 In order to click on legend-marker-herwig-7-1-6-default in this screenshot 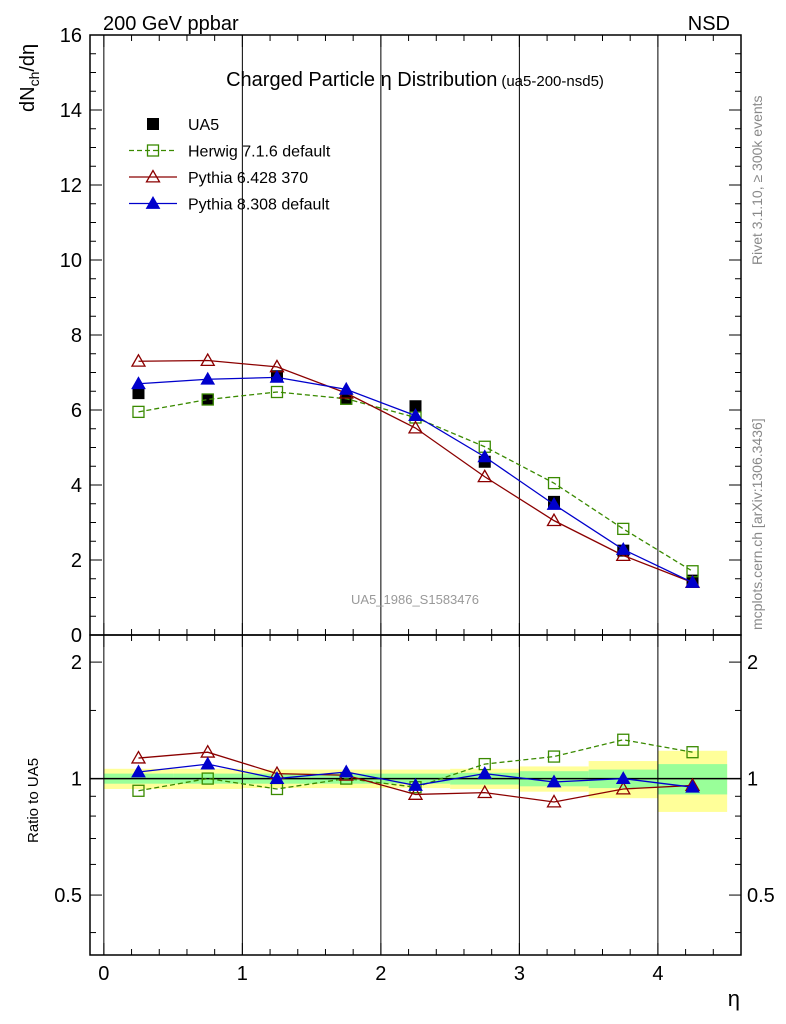, I will do `click(153, 150)`.